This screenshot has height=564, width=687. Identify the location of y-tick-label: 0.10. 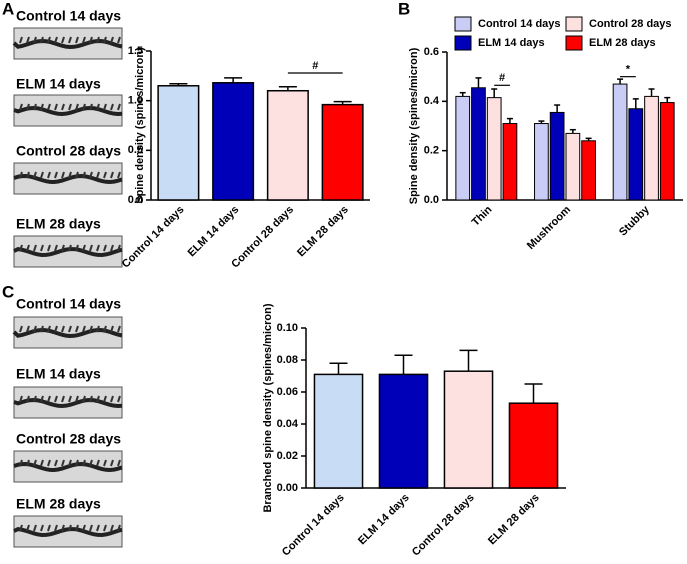
(287, 328).